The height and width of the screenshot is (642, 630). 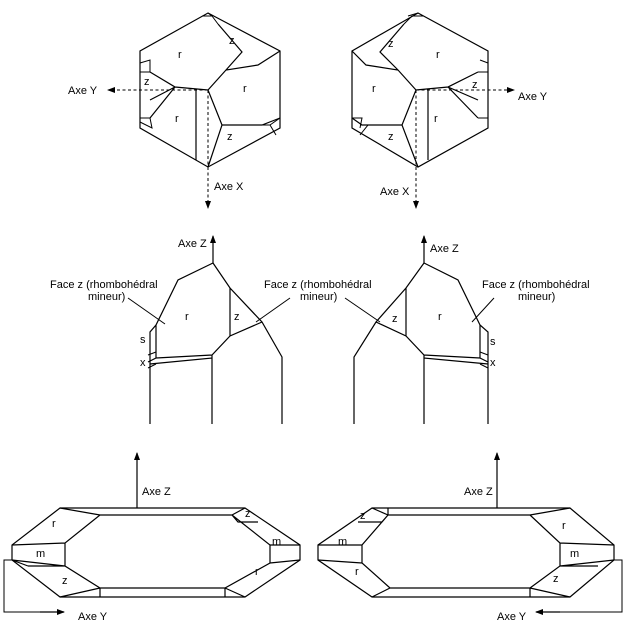 I want to click on top-left-basal-view: Axe Y Axe X r z r z r z, so click(x=174, y=110).